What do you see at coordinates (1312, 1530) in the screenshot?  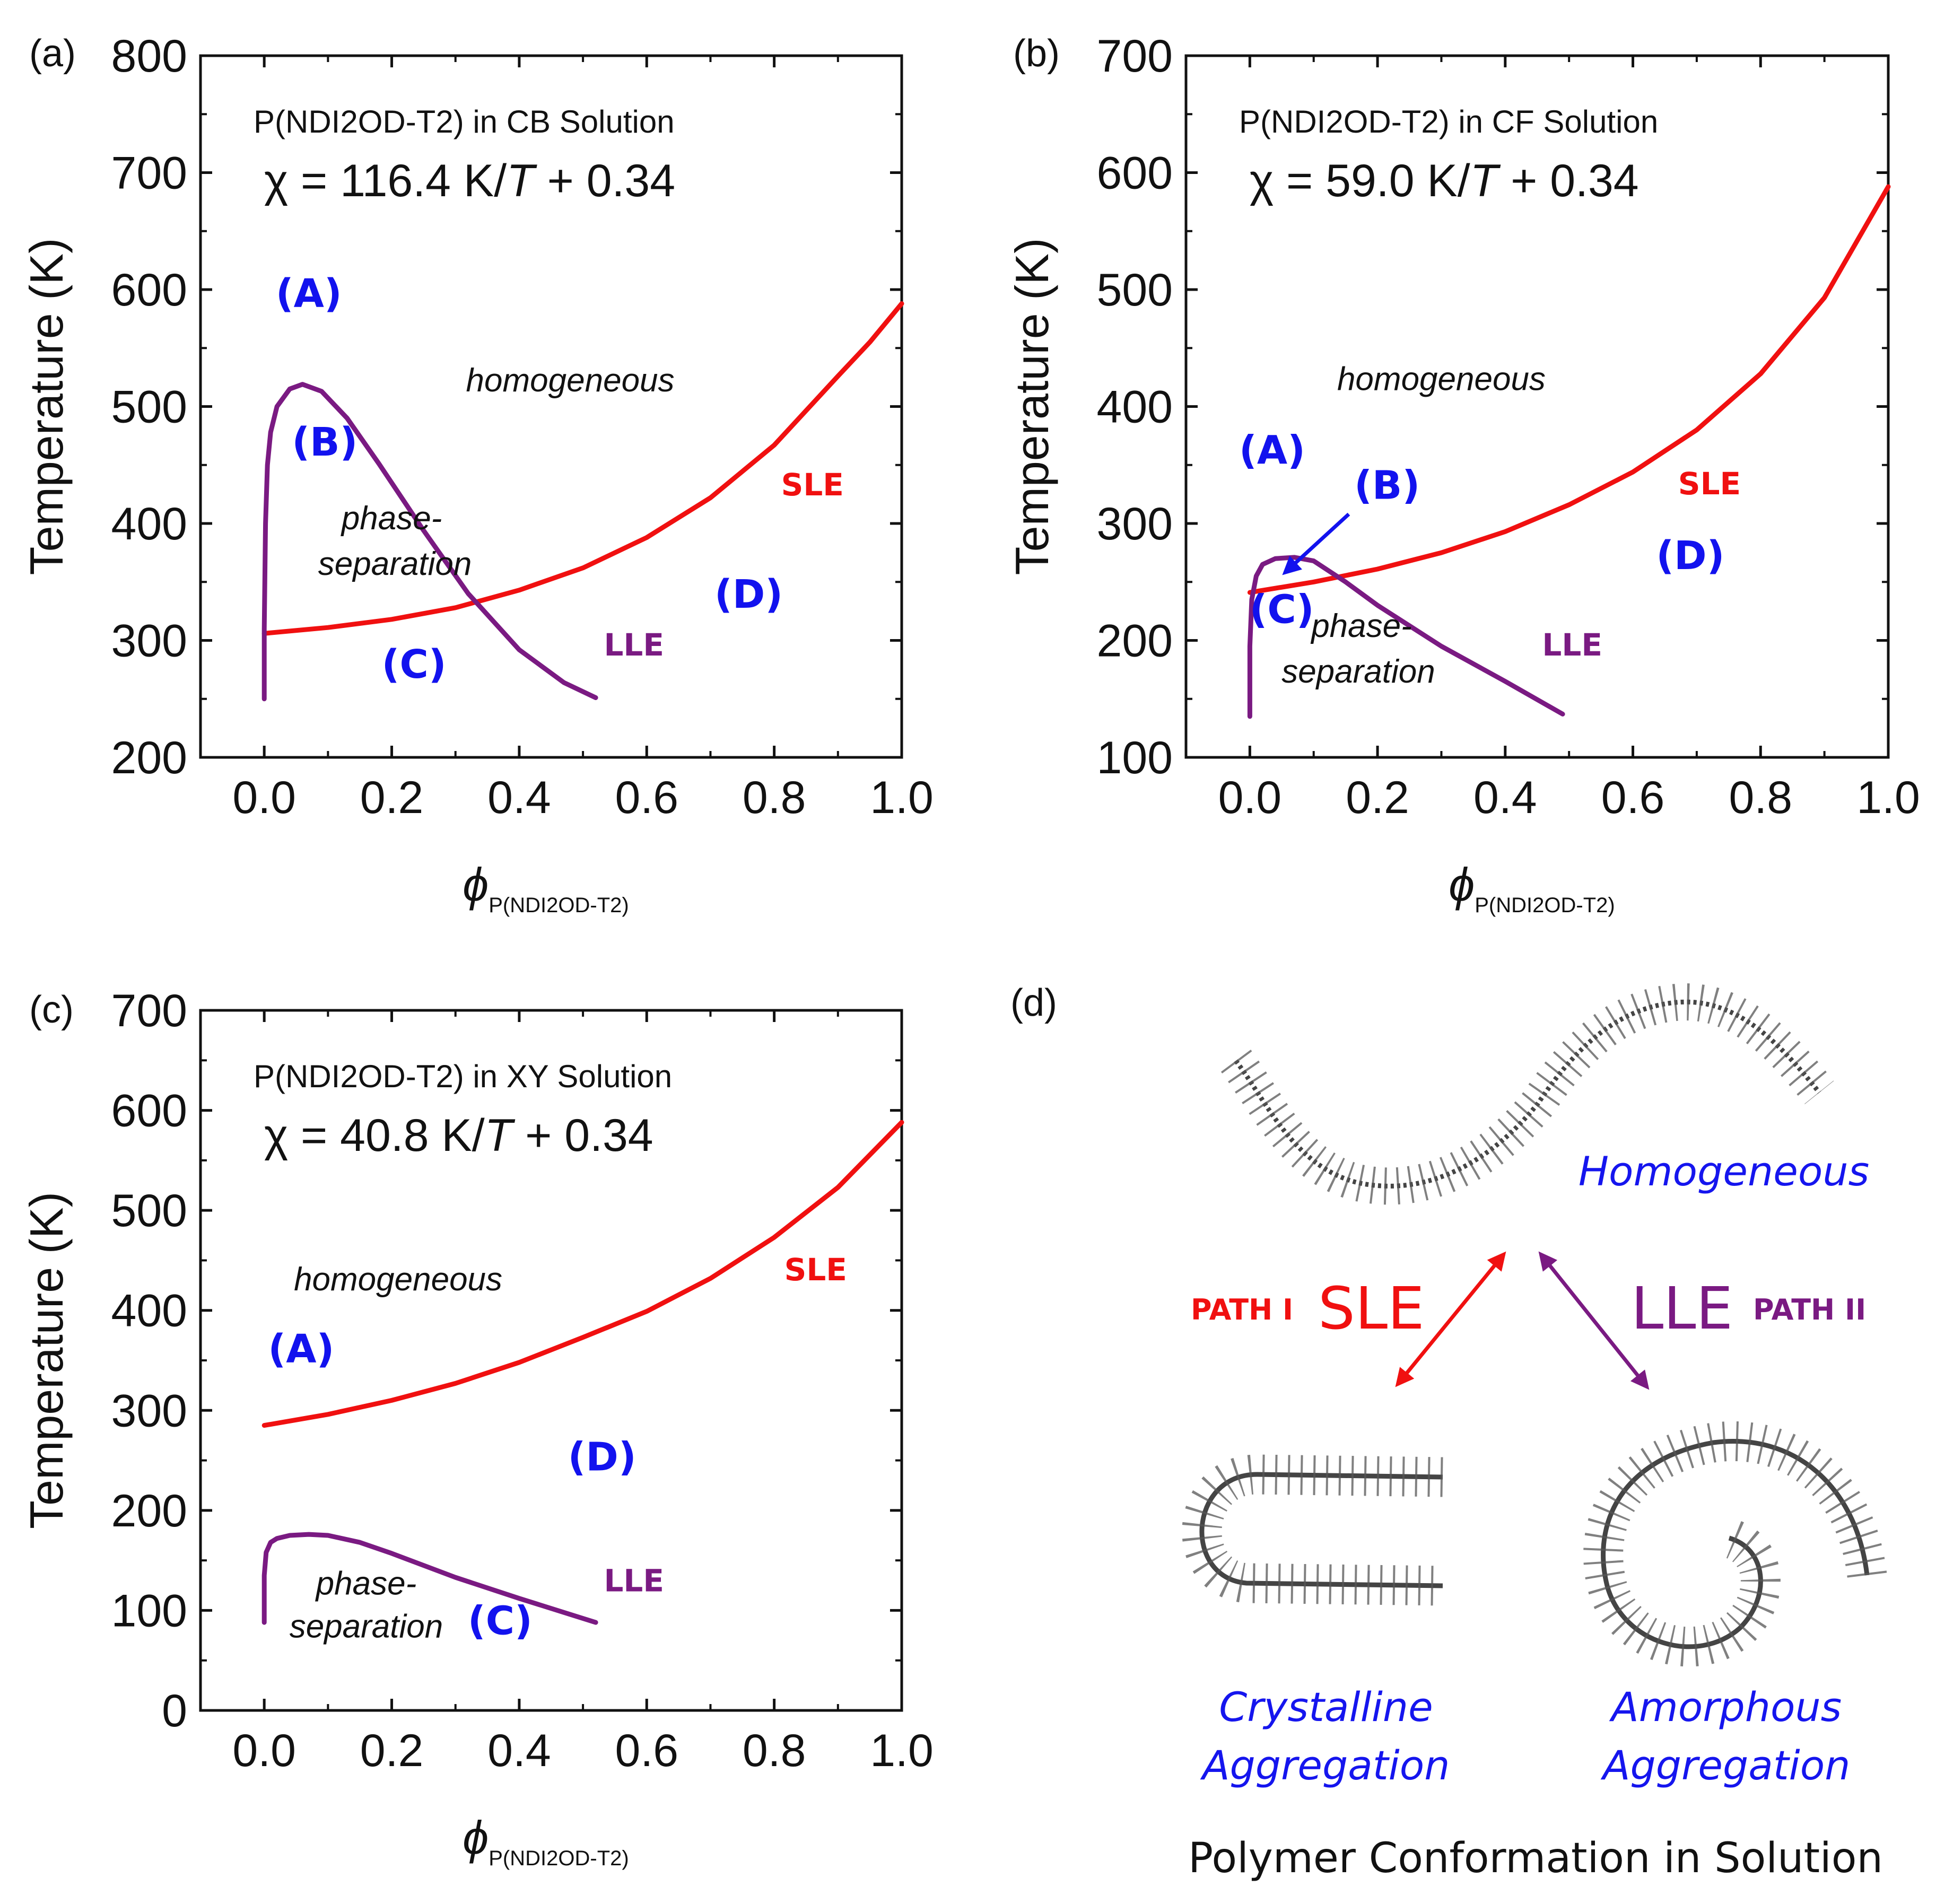 I see `crystalline-chain-icon` at bounding box center [1312, 1530].